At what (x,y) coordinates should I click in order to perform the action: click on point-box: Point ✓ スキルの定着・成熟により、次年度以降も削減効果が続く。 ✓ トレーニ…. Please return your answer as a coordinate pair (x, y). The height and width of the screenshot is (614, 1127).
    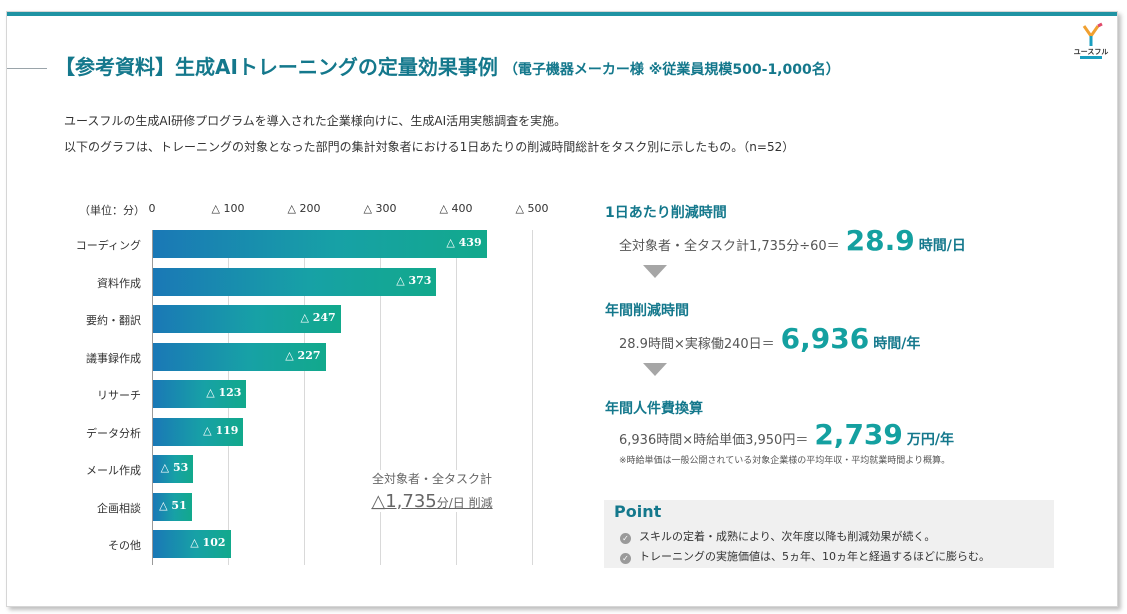
    Looking at the image, I should click on (829, 534).